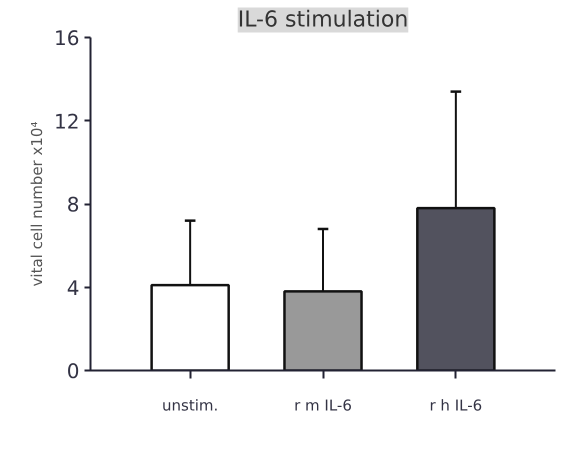  Describe the element at coordinates (67, 121) in the screenshot. I see `y-tick-label: 12` at that location.